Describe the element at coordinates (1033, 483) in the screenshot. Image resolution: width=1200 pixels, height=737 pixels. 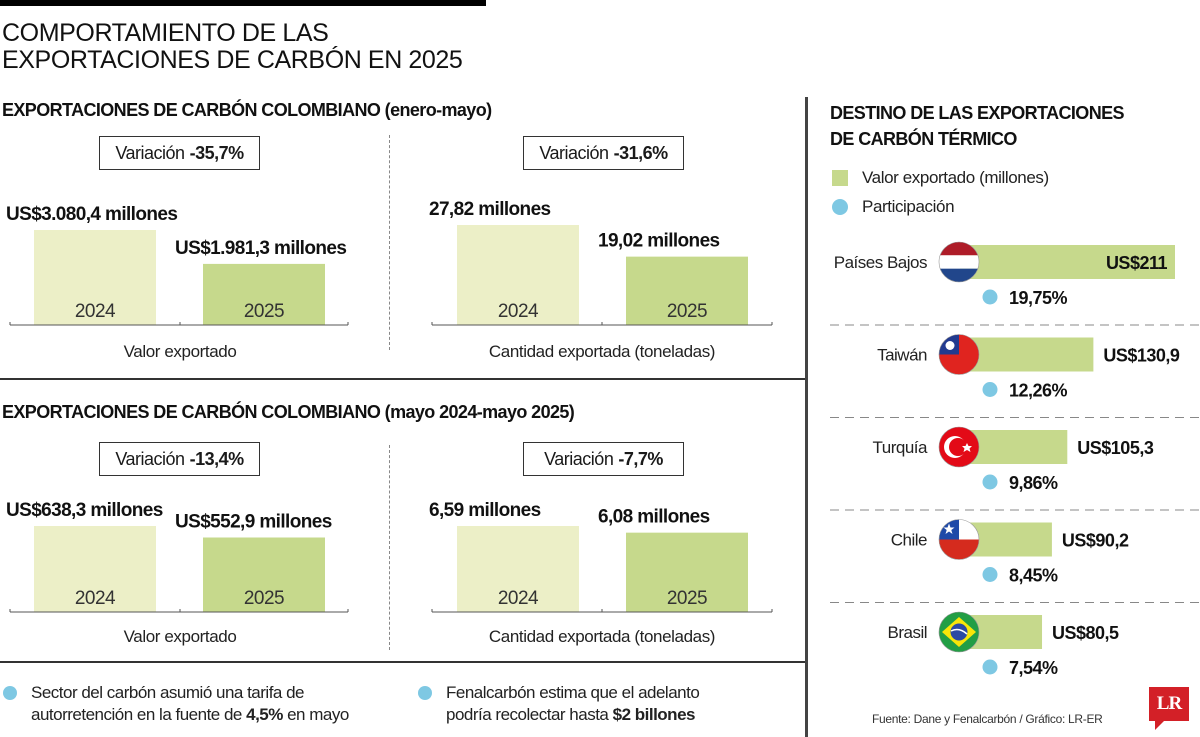
I see `share-label: 9,86%` at that location.